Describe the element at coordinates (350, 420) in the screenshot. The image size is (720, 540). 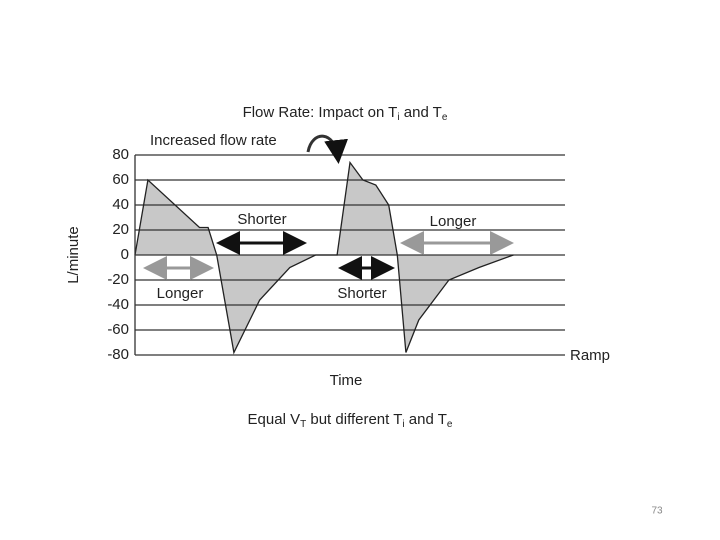
I see `caption: Equal VT but different Ti and Te` at that location.